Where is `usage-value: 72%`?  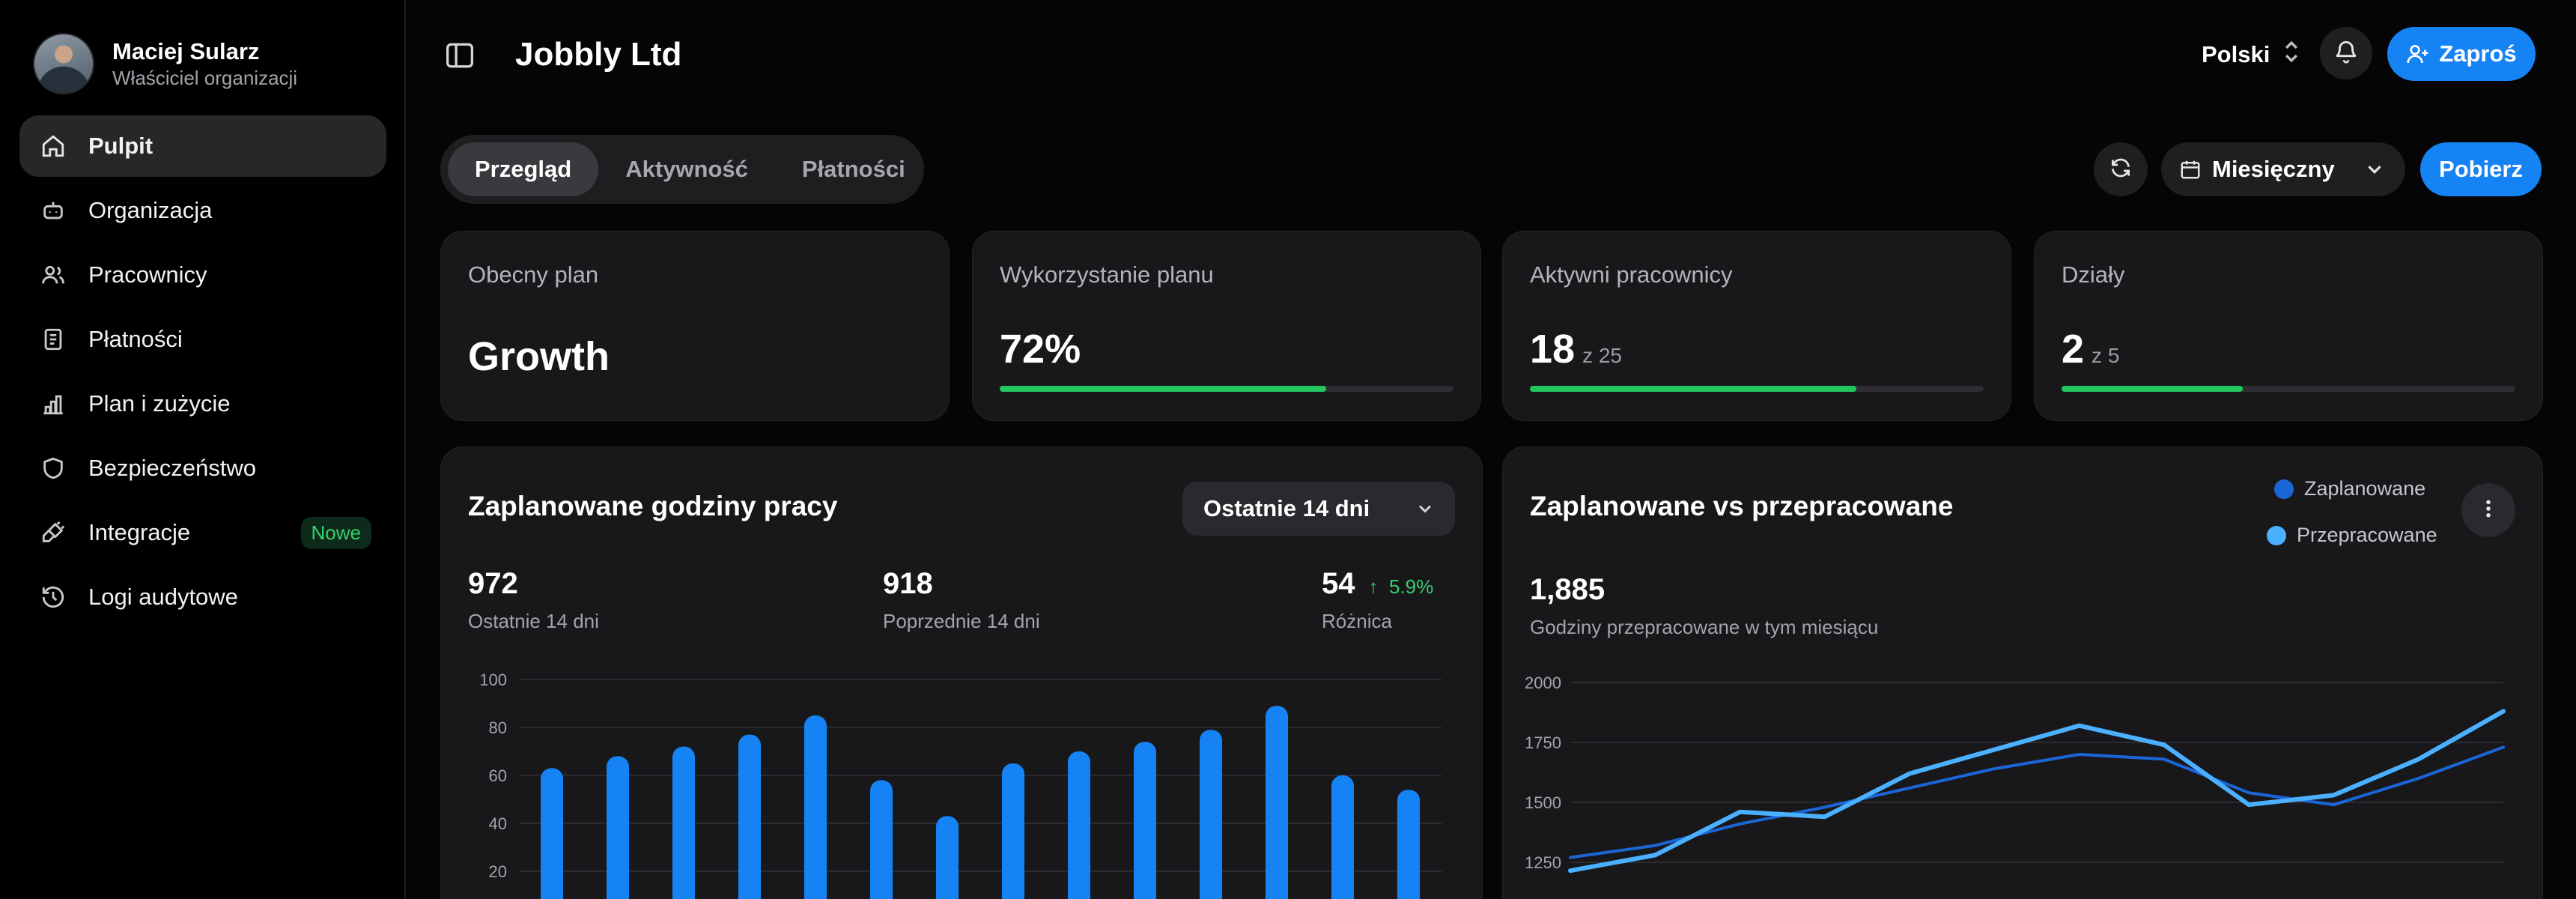
usage-value: 72% is located at coordinates (1040, 349).